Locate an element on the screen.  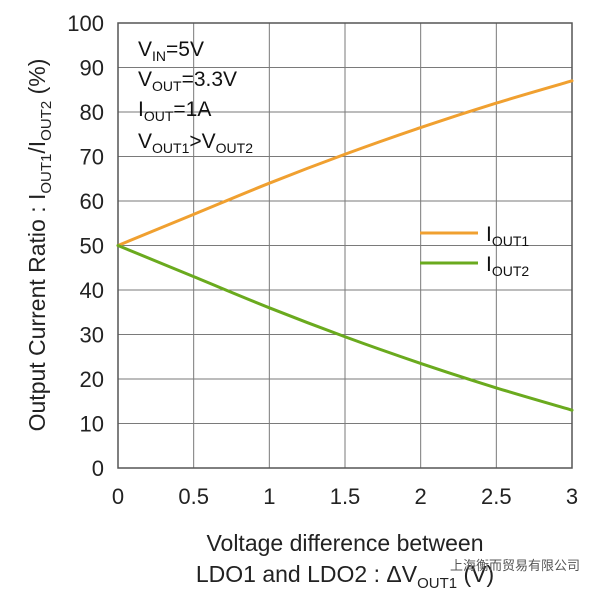
y-tick-label: 0 is located at coordinates (98, 468).